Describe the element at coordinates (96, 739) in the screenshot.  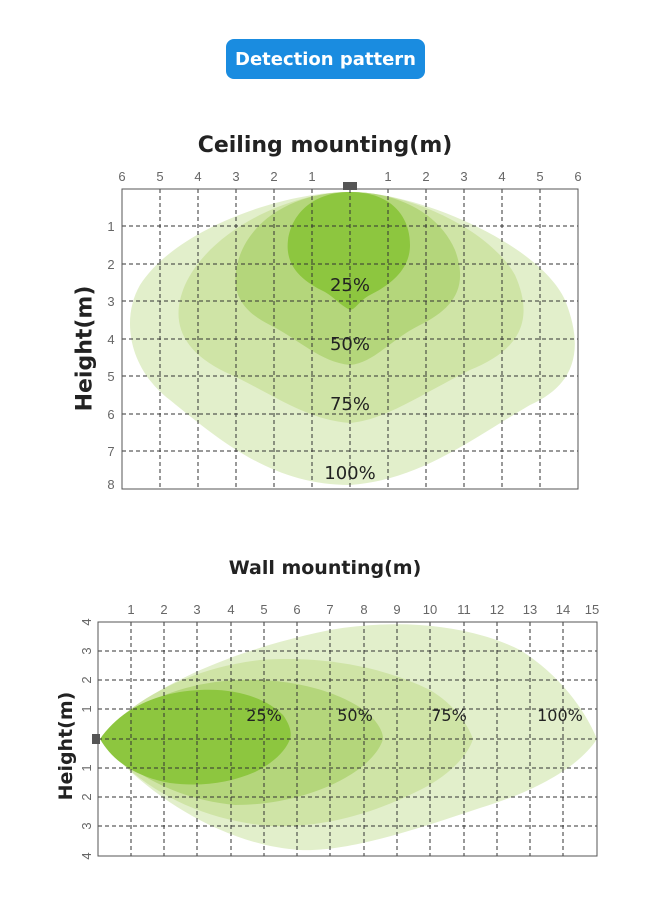
I see `wall-sensor-icon` at that location.